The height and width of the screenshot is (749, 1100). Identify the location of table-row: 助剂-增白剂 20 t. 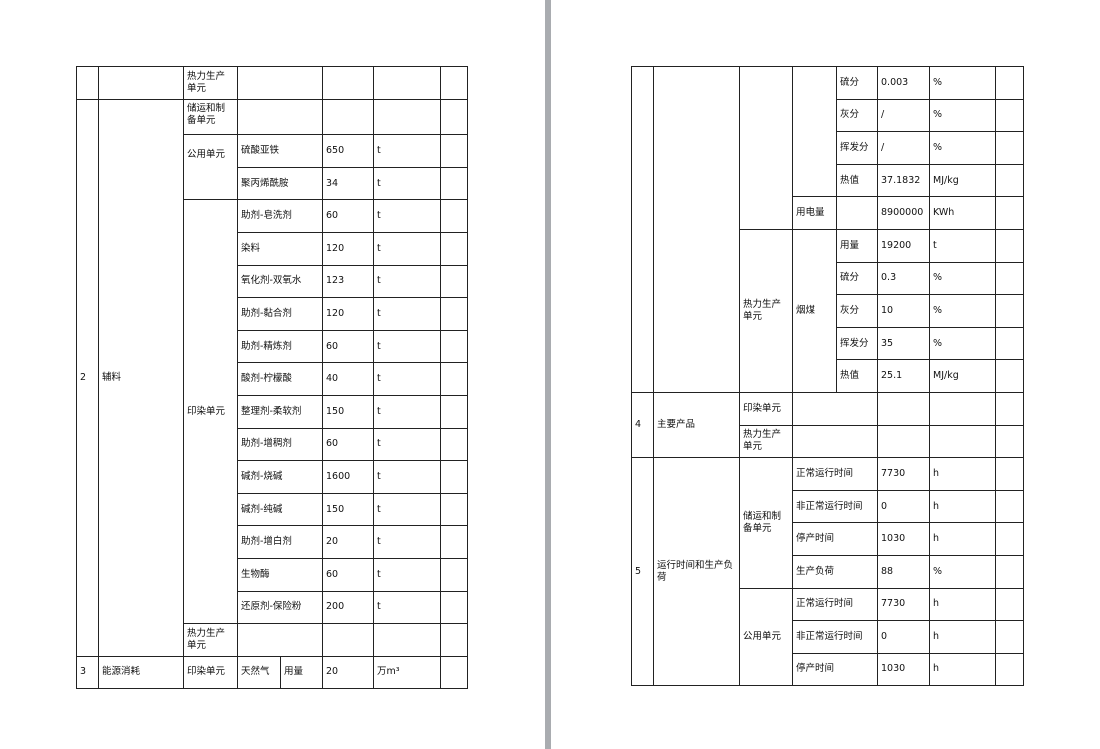
(272, 542).